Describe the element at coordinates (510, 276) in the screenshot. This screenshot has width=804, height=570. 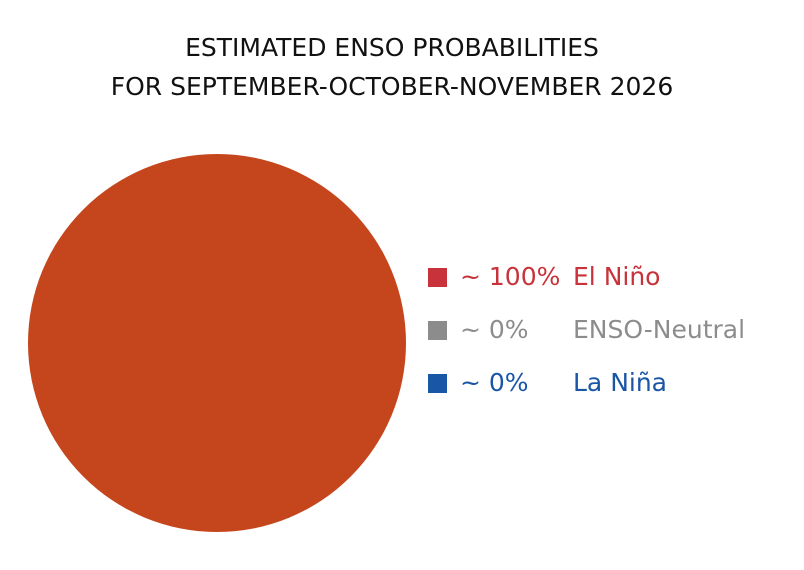
I see `legend-value-label: ~ 100%` at that location.